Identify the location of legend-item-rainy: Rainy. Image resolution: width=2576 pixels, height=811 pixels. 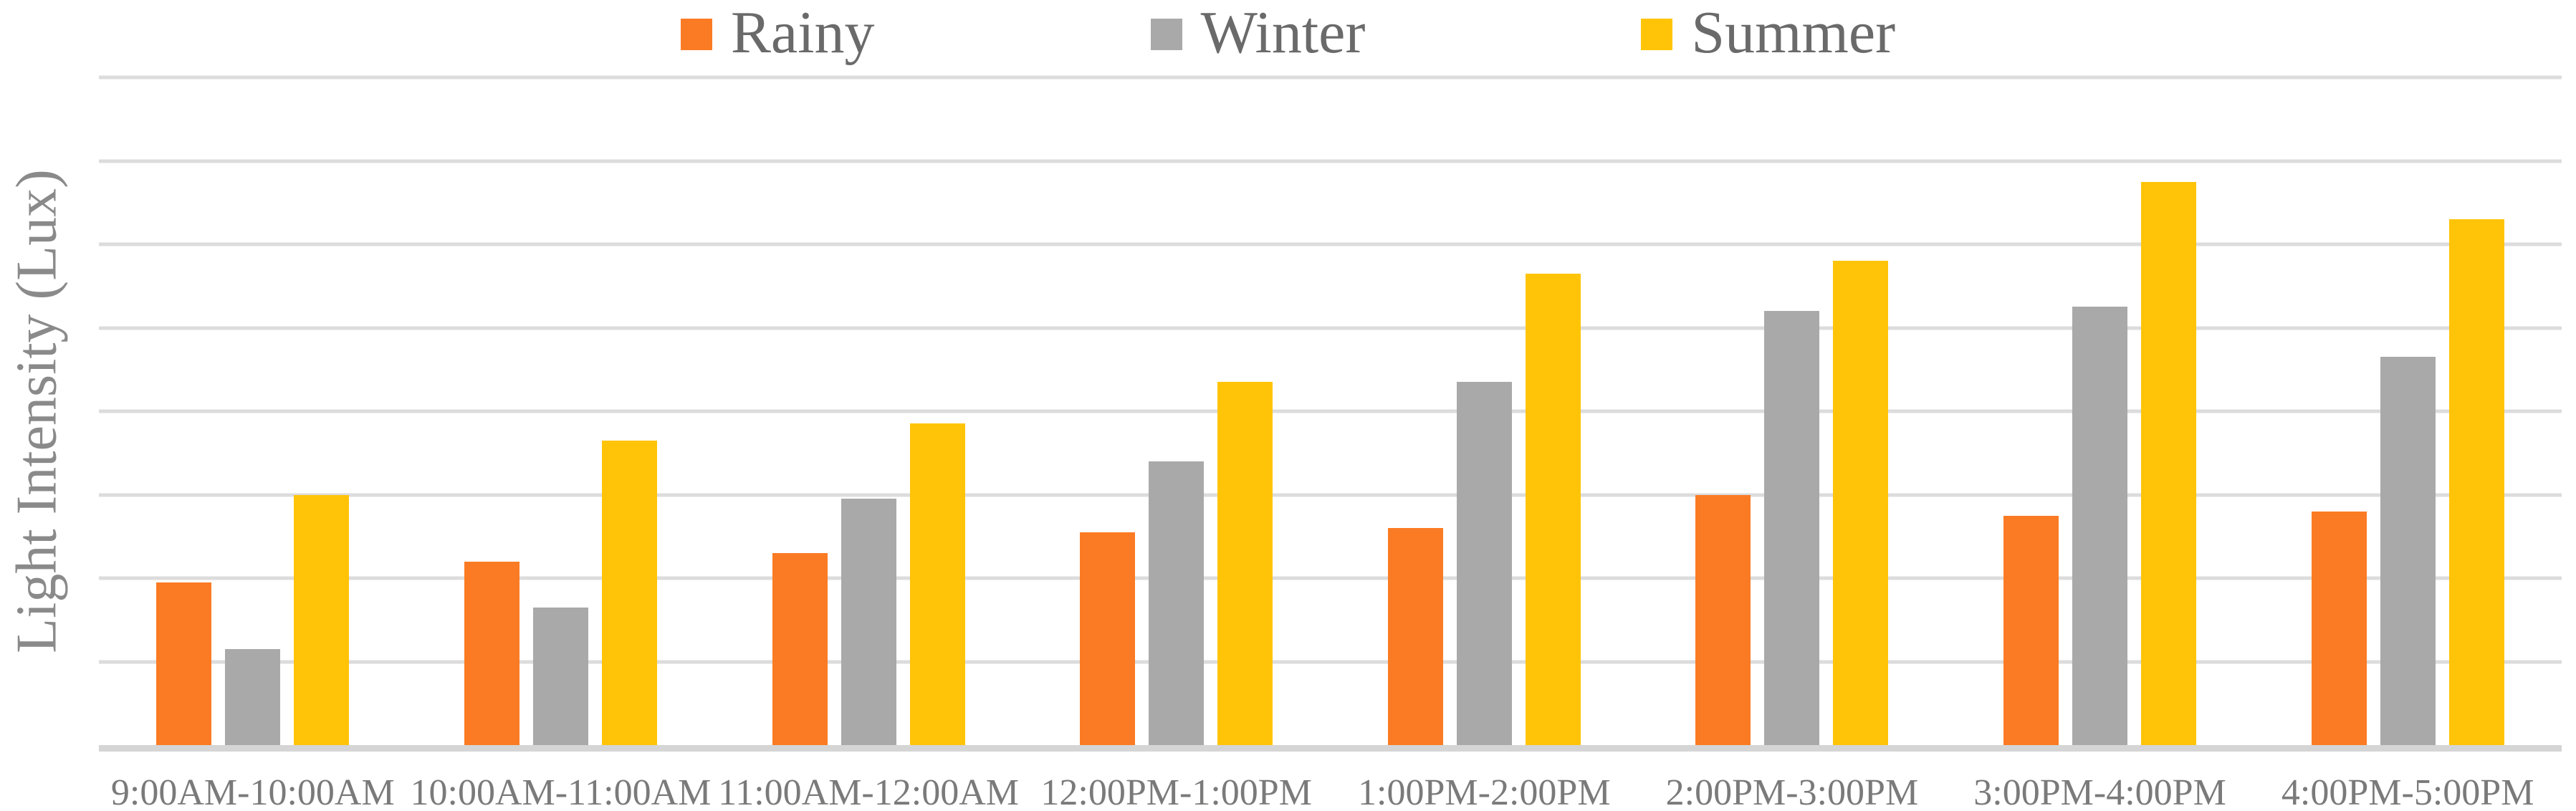
(777, 33).